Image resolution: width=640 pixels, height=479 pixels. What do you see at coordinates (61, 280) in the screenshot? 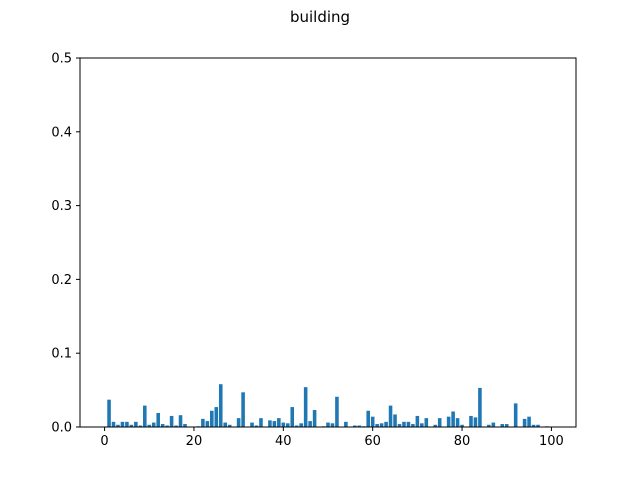
I see `y-tick-label: 0.2` at bounding box center [61, 280].